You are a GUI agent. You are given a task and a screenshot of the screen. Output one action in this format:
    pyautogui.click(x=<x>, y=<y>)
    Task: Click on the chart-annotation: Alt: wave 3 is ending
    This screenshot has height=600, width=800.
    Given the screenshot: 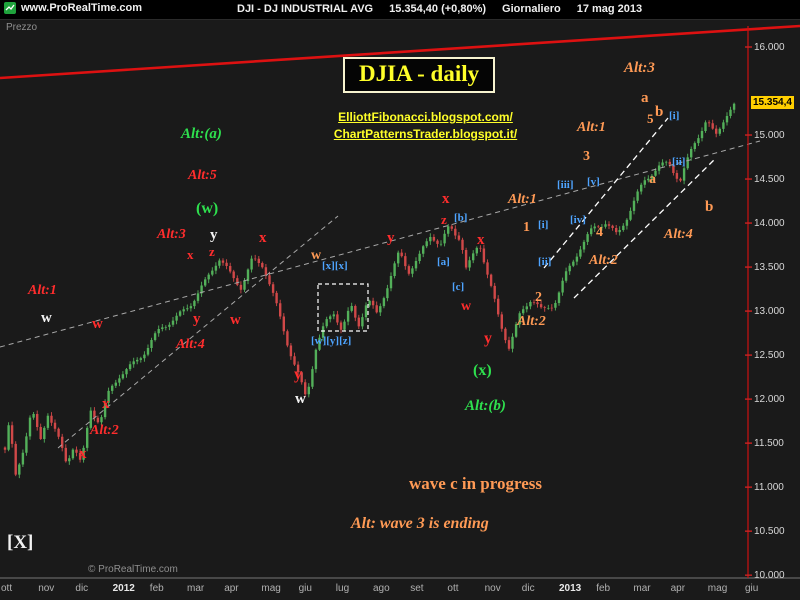 What is the action you would take?
    pyautogui.click(x=420, y=523)
    